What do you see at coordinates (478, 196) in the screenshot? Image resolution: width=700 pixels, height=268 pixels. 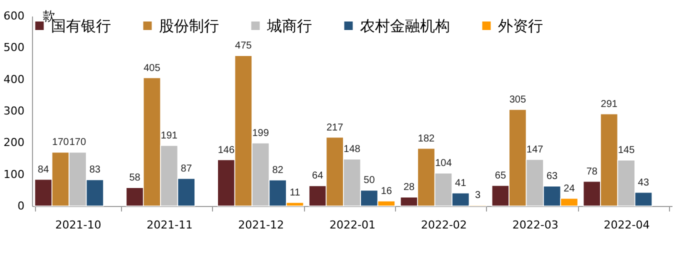 I see `data-label: 3` at bounding box center [478, 196].